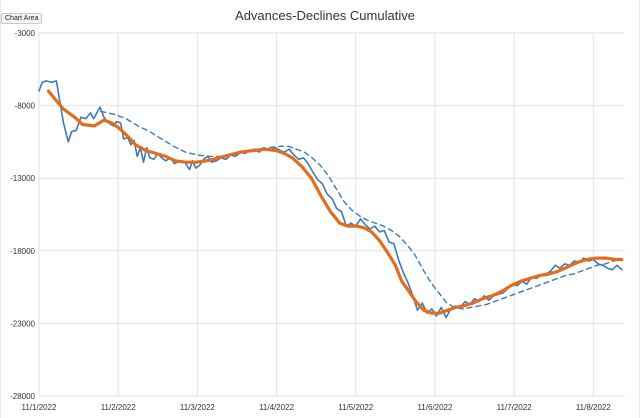 This screenshot has height=418, width=640. I want to click on y-tick-label: -18000, so click(22, 251).